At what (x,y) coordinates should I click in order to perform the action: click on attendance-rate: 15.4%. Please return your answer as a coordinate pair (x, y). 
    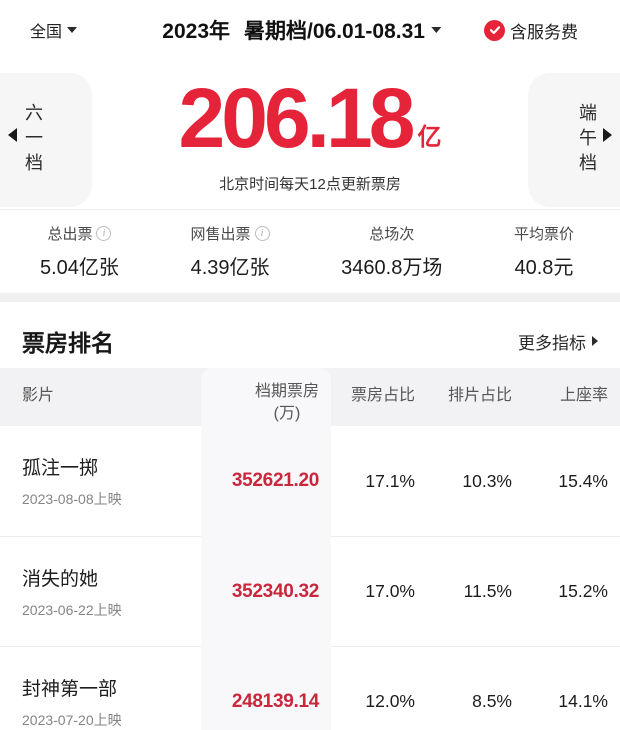
    Looking at the image, I should click on (583, 480).